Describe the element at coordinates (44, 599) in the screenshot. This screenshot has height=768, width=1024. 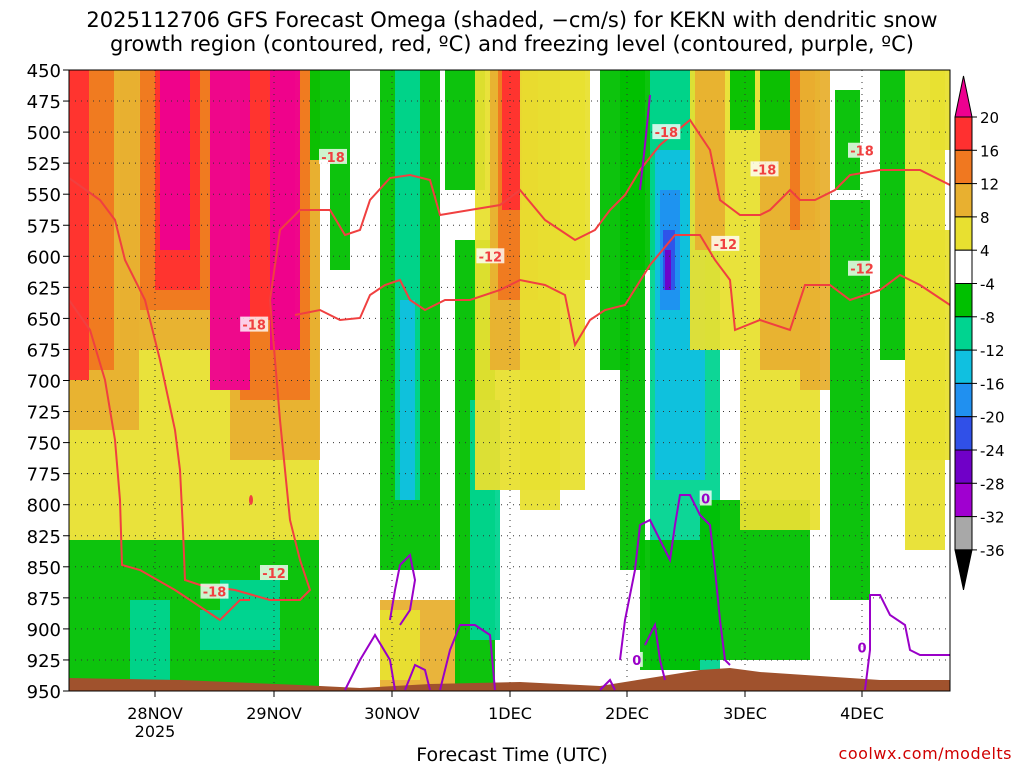
I see `y-tick-label-17: 875` at that location.